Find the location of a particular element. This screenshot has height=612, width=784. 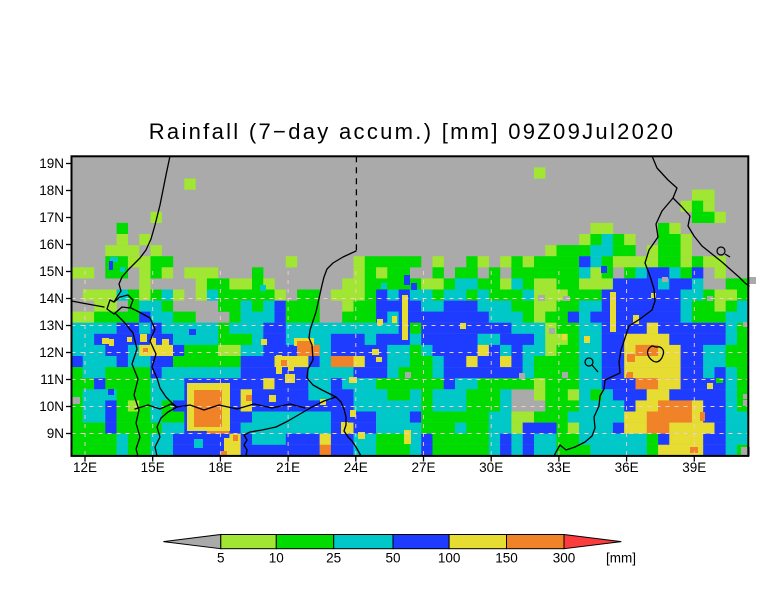

svg-text: 100 is located at coordinates (449, 558).